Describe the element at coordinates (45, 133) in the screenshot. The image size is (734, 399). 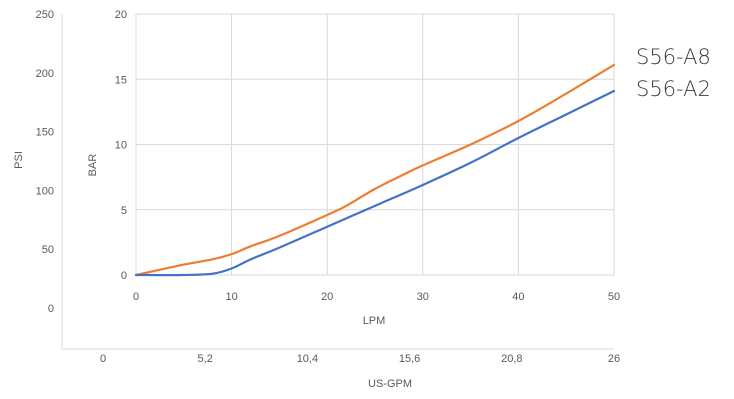
I see `secondary-y-tick-label: 150` at that location.